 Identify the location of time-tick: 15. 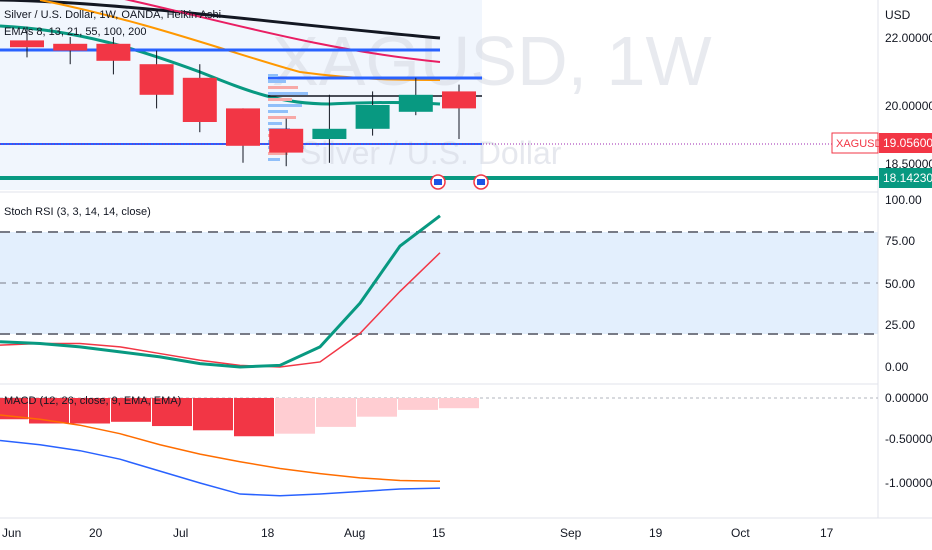
(439, 533).